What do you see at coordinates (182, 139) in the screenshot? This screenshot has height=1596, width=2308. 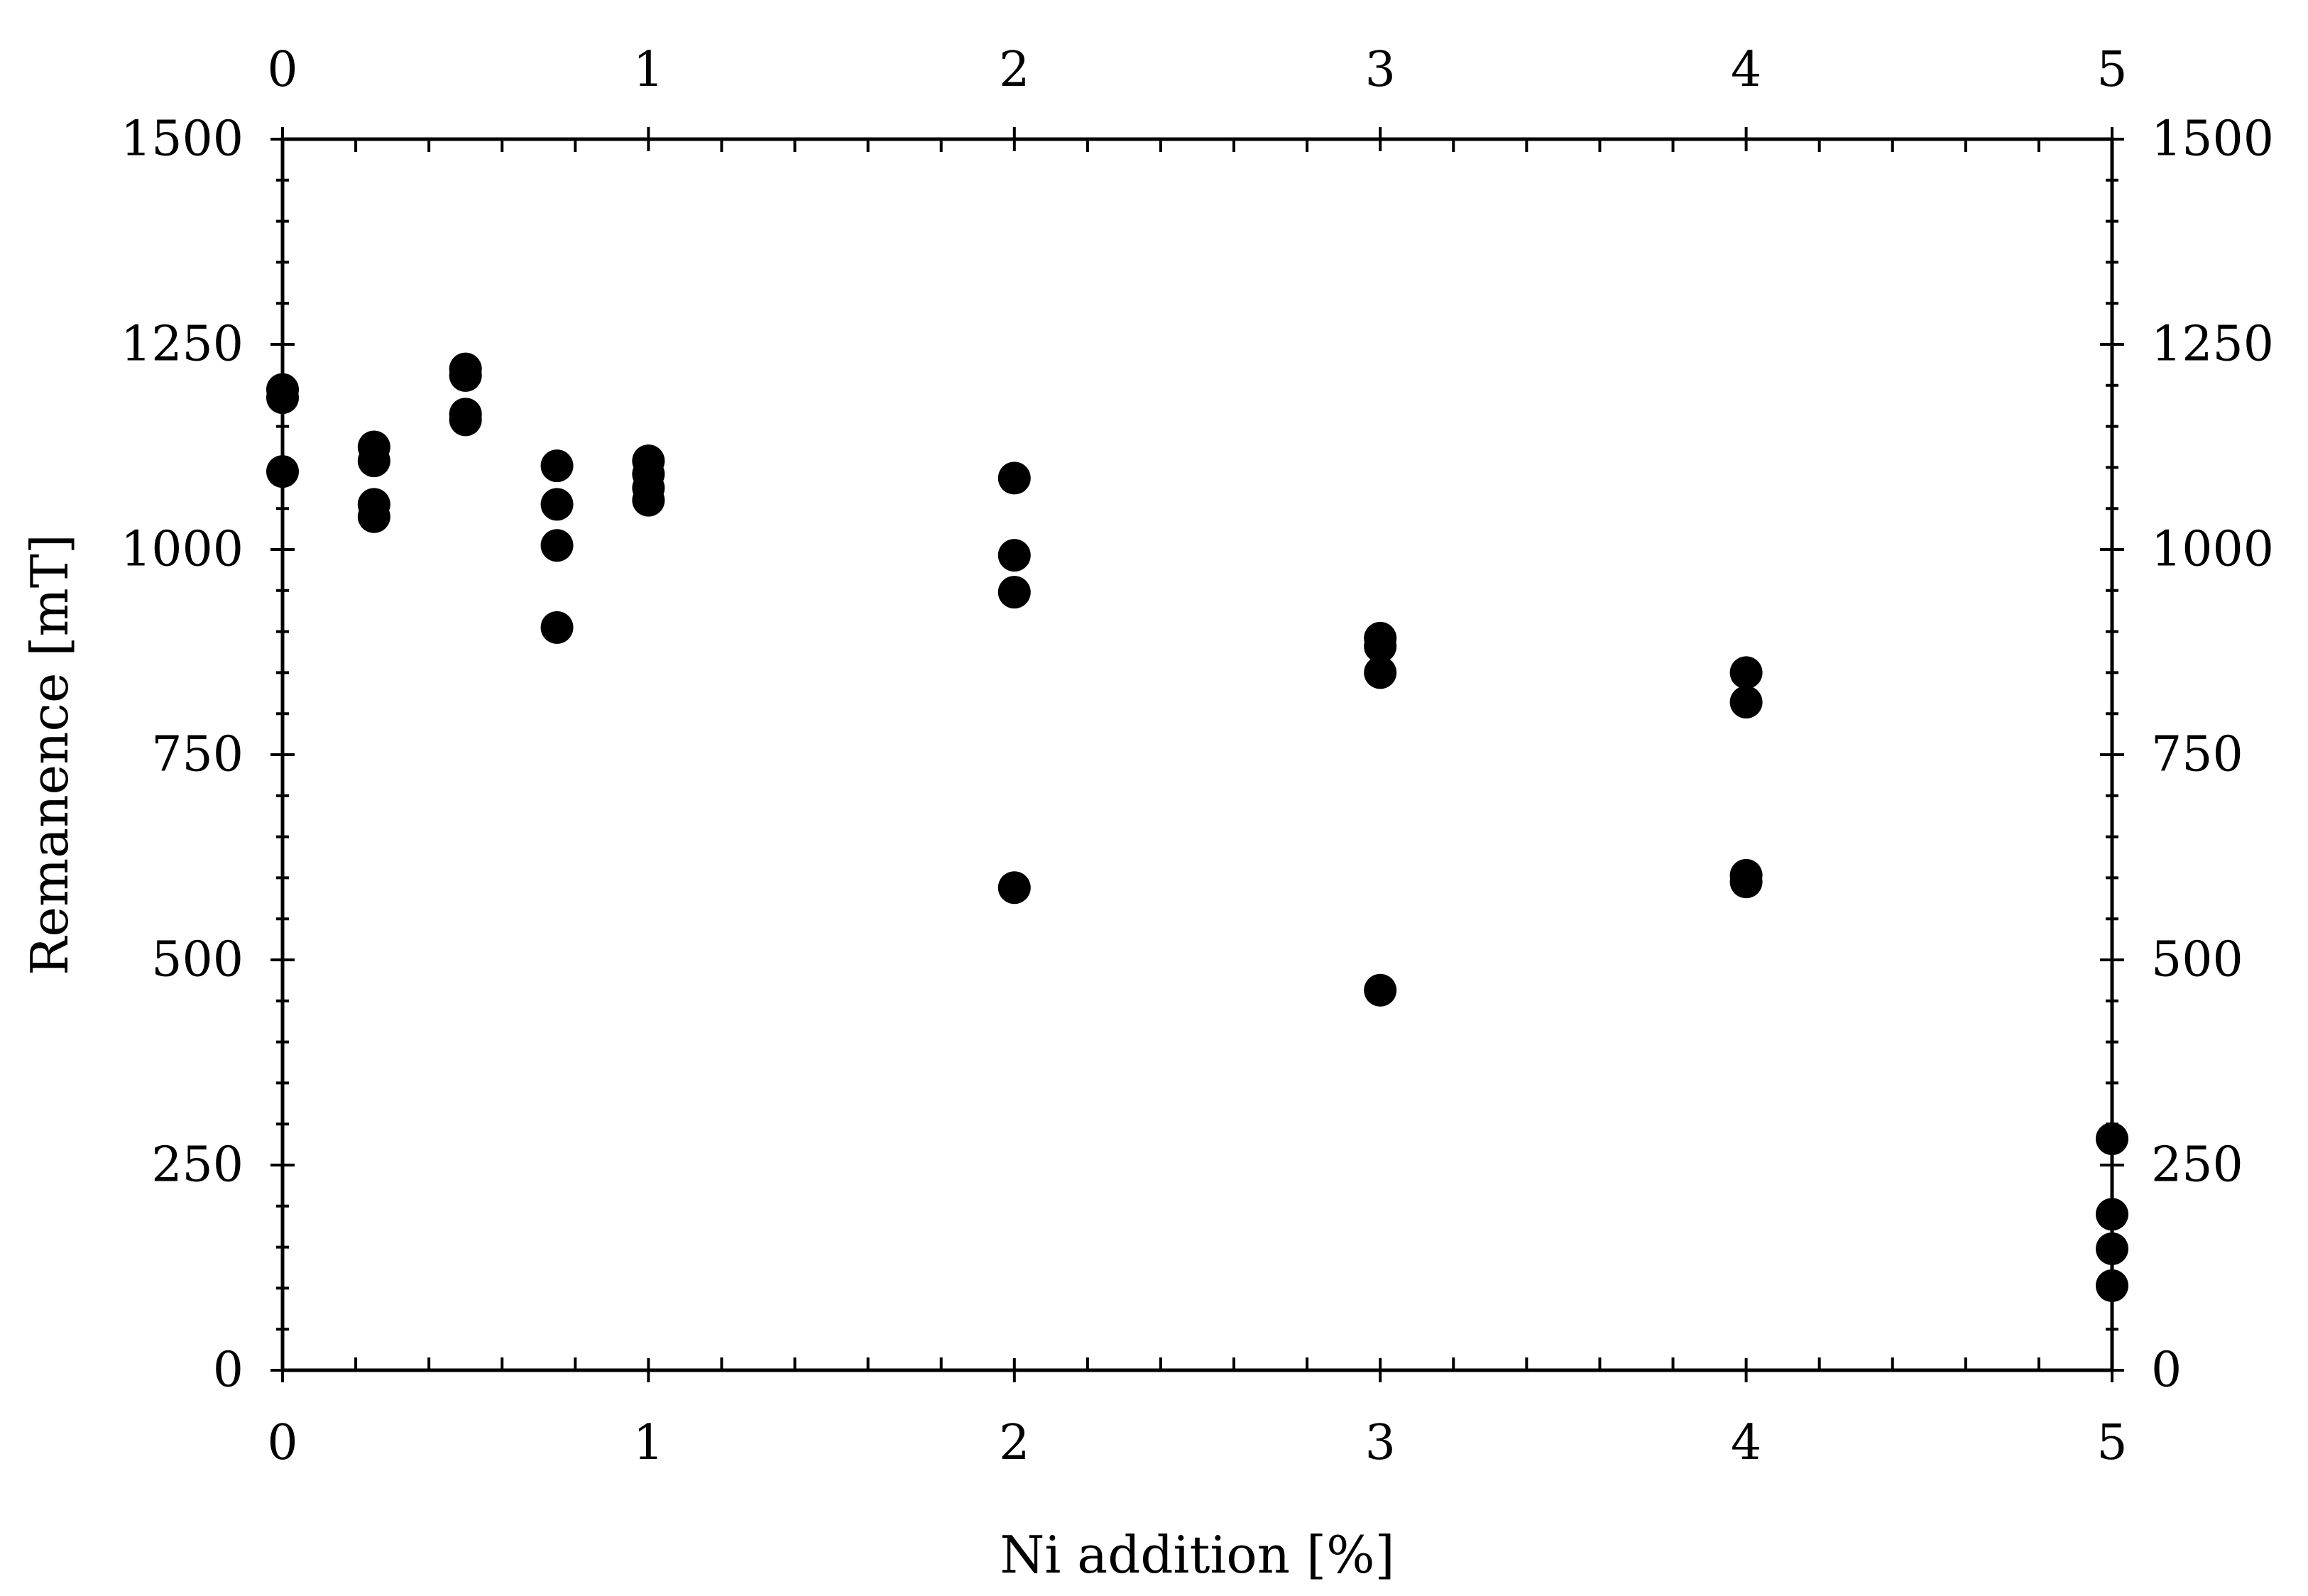 I see `y-tick-label: 1500` at bounding box center [182, 139].